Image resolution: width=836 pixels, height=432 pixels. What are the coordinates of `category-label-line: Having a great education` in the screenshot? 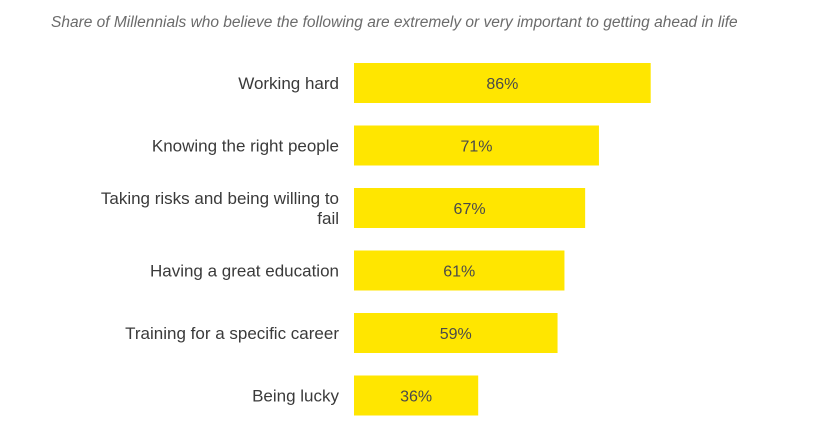 It's located at (244, 271).